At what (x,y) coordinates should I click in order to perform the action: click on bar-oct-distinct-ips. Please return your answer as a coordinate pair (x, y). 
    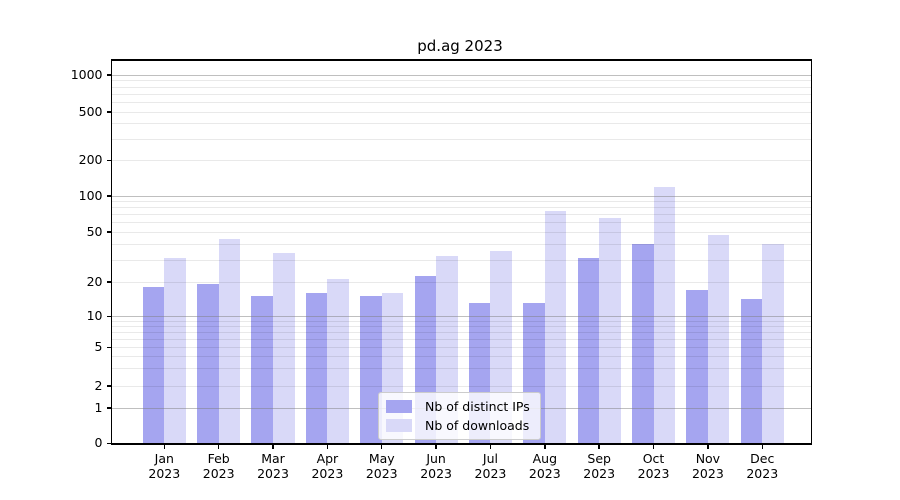
    Looking at the image, I should click on (642, 343).